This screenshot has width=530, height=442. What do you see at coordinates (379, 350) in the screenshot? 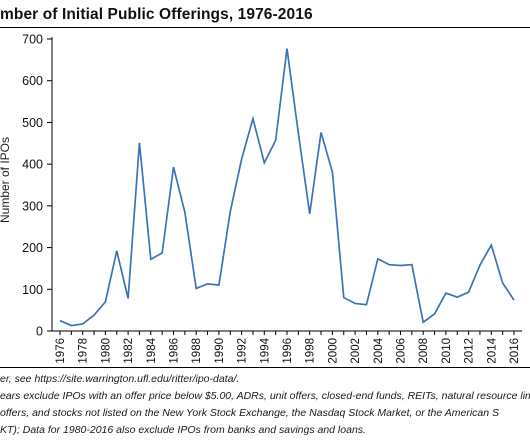
I see `x-tick-label: 2004` at bounding box center [379, 350].